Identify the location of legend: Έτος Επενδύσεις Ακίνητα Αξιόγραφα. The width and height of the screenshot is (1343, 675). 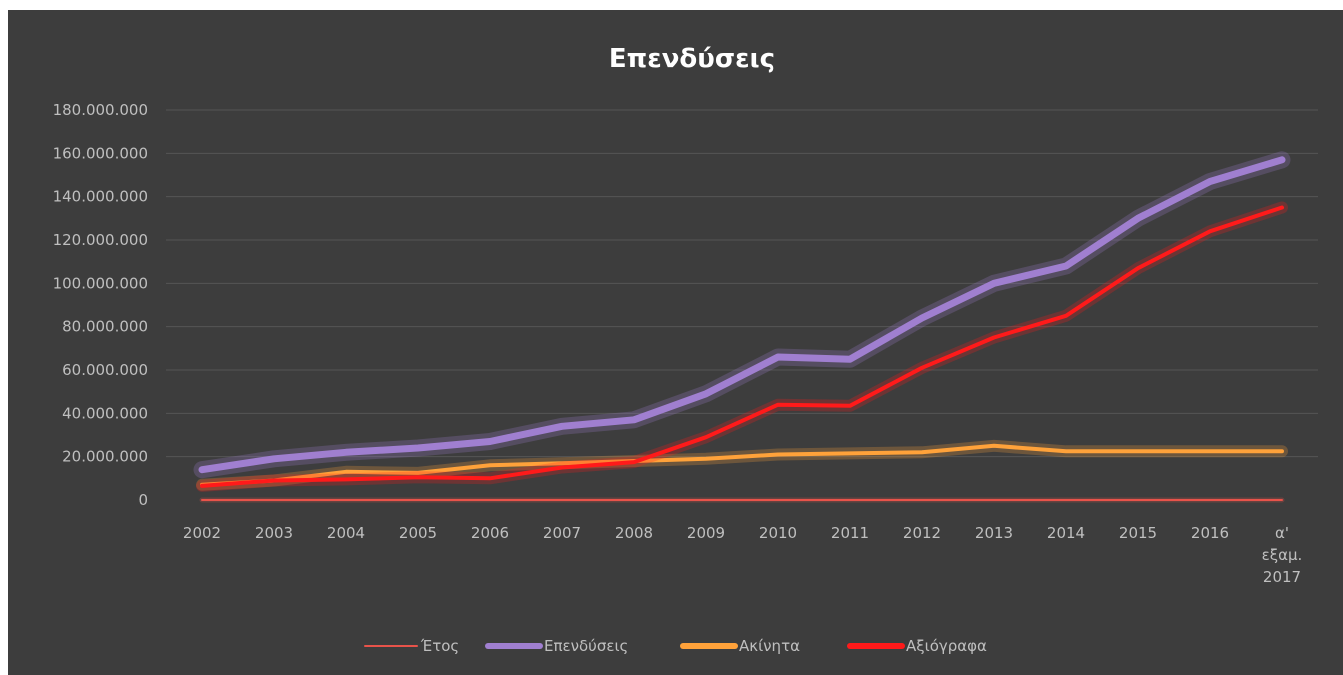
(675, 646).